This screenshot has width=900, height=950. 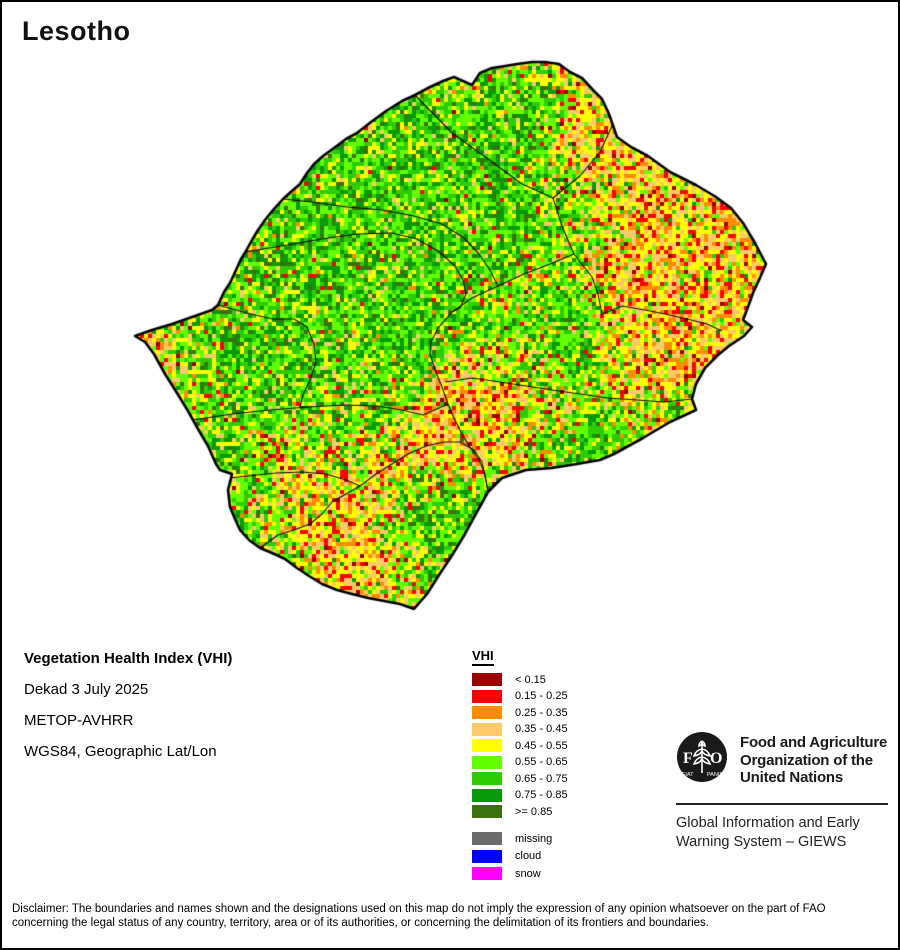 I want to click on legend-row: >= 0.85, so click(x=520, y=811).